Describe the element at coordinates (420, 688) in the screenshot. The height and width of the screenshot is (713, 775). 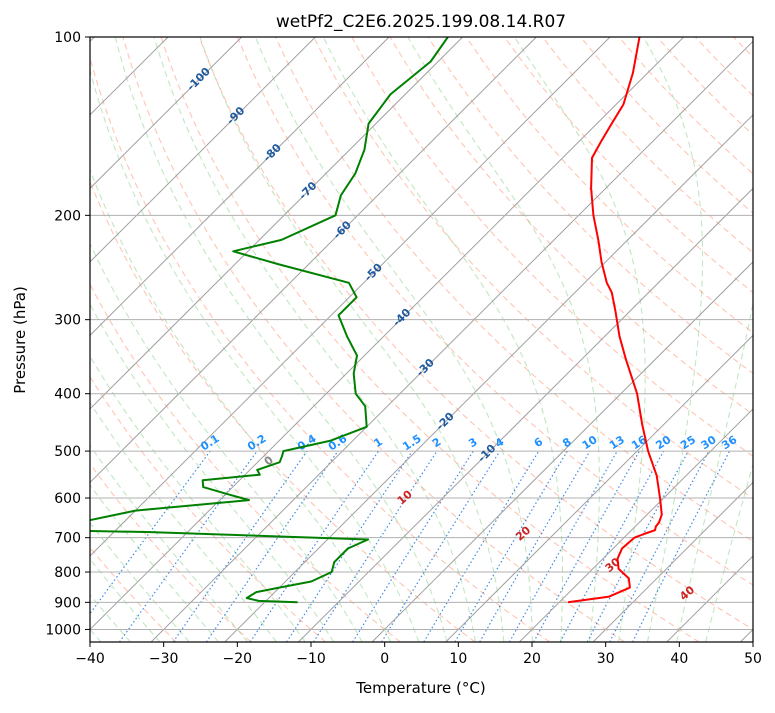
I see `x-axis-title: Temperature (°C)` at that location.